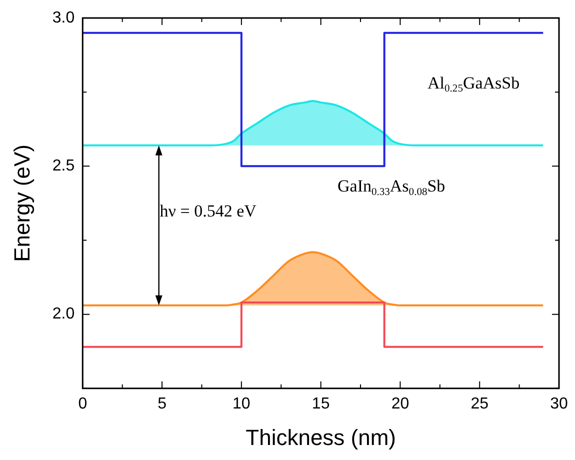 The width and height of the screenshot is (575, 460). What do you see at coordinates (321, 403) in the screenshot?
I see `x-tick-label: 15` at bounding box center [321, 403].